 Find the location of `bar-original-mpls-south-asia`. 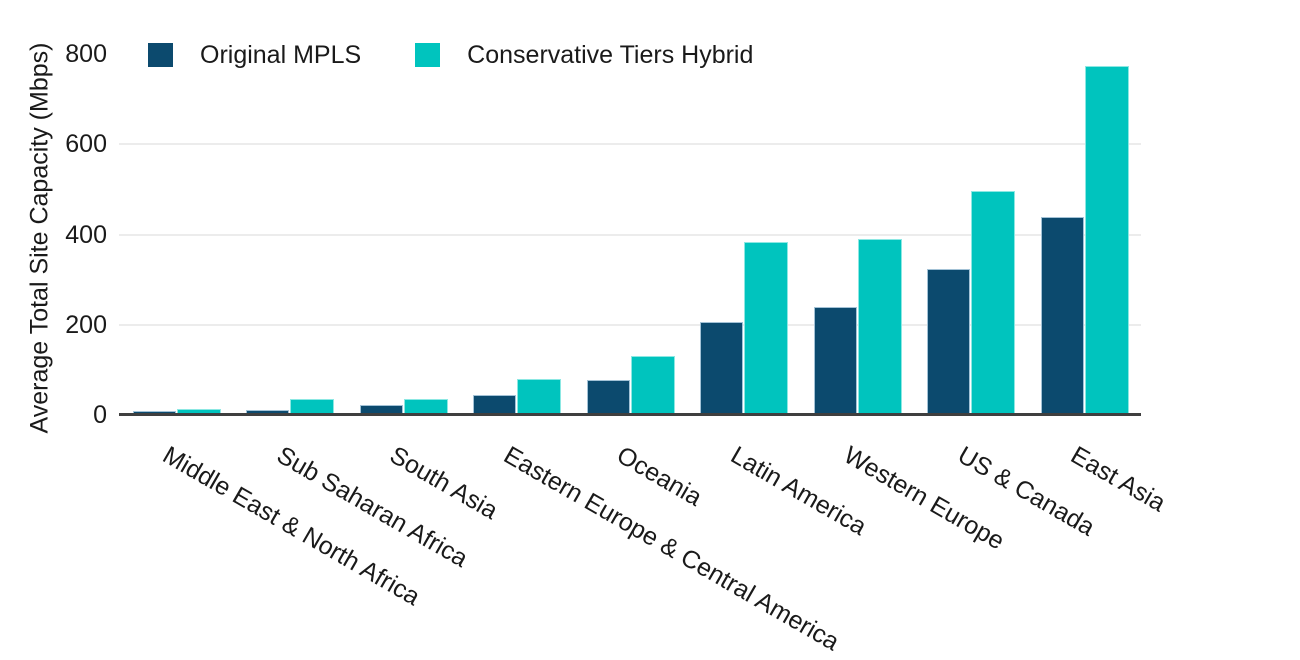

bar-original-mpls-south-asia is located at coordinates (381, 410).